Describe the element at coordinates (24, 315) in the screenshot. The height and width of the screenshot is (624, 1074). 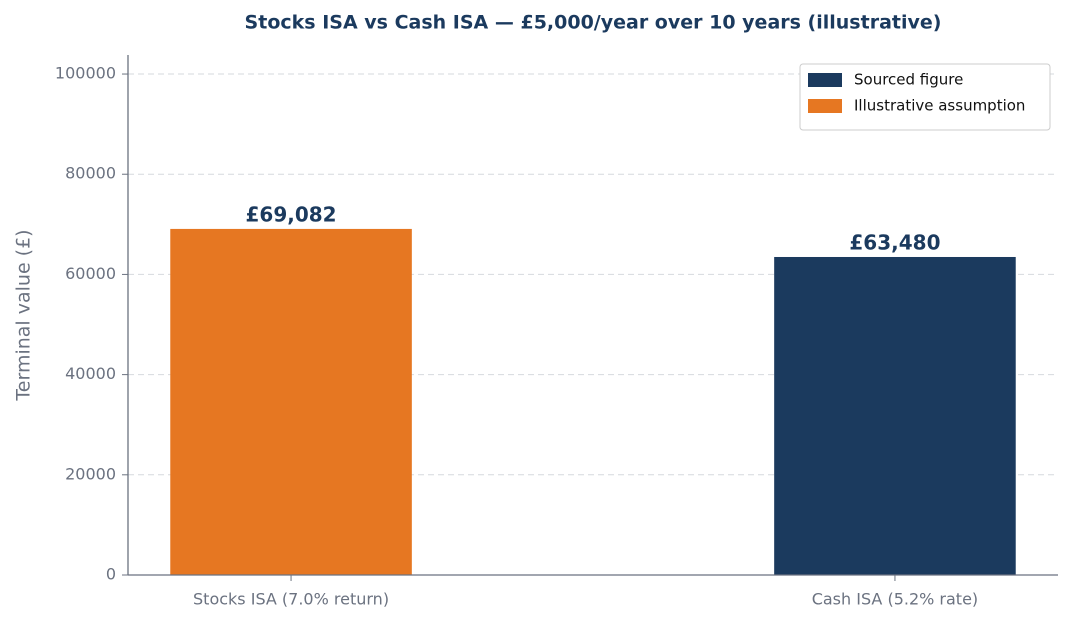
I see `y-axis-label: Terminal value (£)` at that location.